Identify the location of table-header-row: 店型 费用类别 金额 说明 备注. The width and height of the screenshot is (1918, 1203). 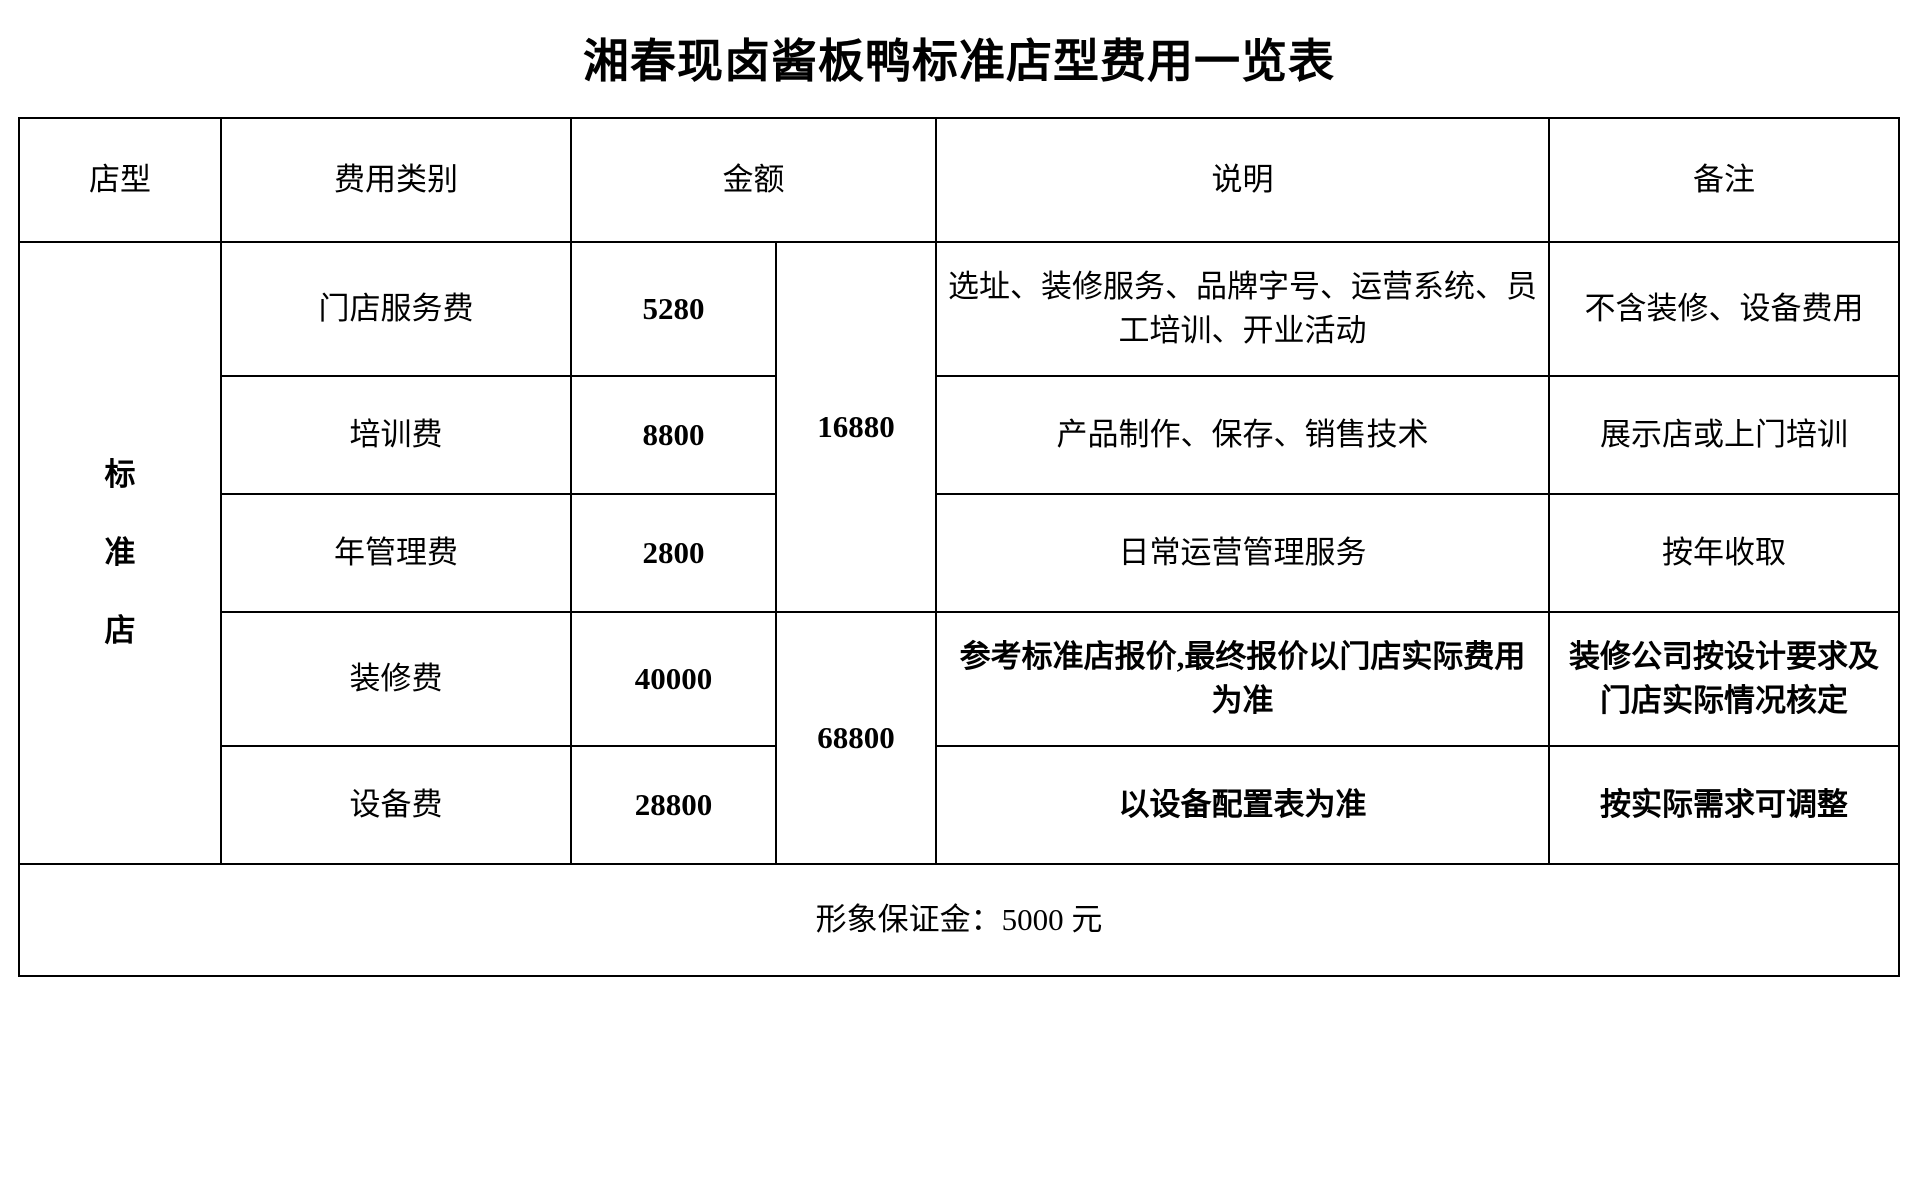
(959, 180).